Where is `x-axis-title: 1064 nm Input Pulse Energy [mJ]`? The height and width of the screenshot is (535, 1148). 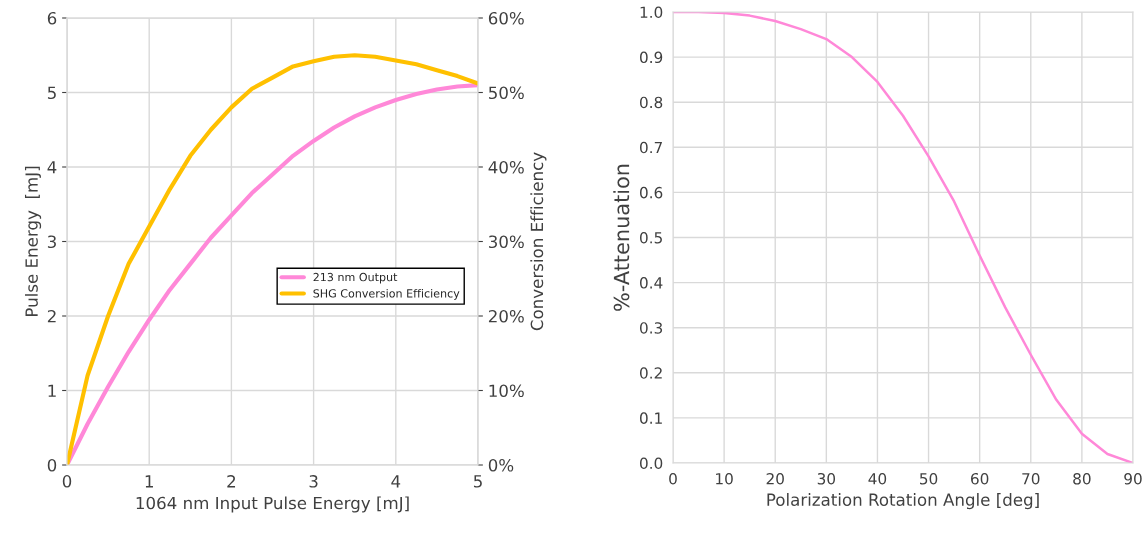
x-axis-title: 1064 nm Input Pulse Energy [mJ] is located at coordinates (272, 504).